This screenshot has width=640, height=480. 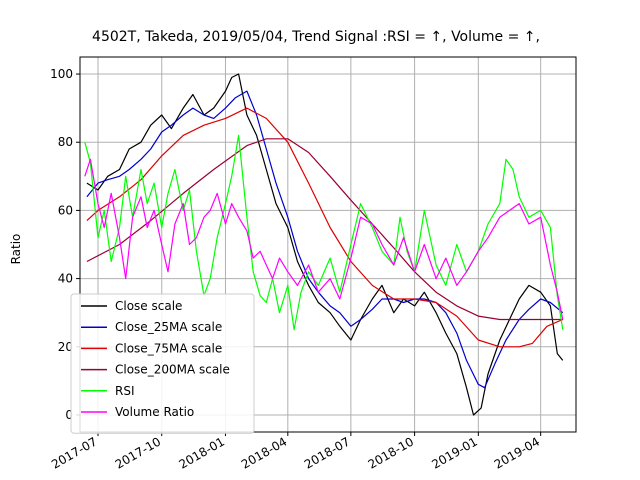 I want to click on x-tick-label: 2019-01, so click(x=454, y=452).